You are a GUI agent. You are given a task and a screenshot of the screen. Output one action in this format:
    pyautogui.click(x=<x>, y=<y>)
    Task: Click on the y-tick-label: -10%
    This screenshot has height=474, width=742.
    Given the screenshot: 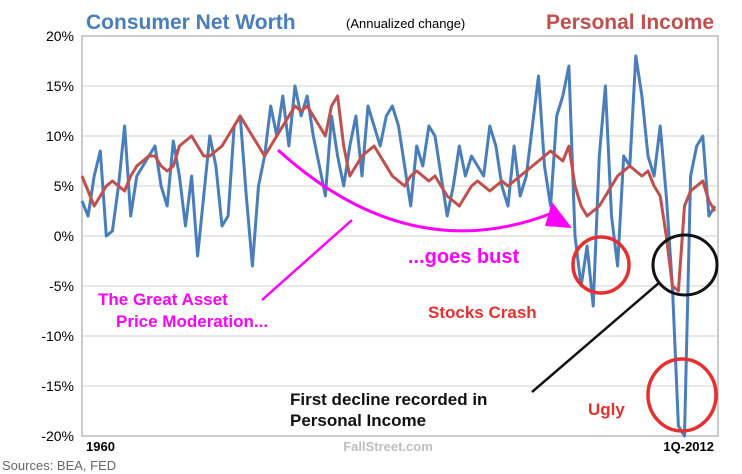 What is the action you would take?
    pyautogui.click(x=57, y=336)
    